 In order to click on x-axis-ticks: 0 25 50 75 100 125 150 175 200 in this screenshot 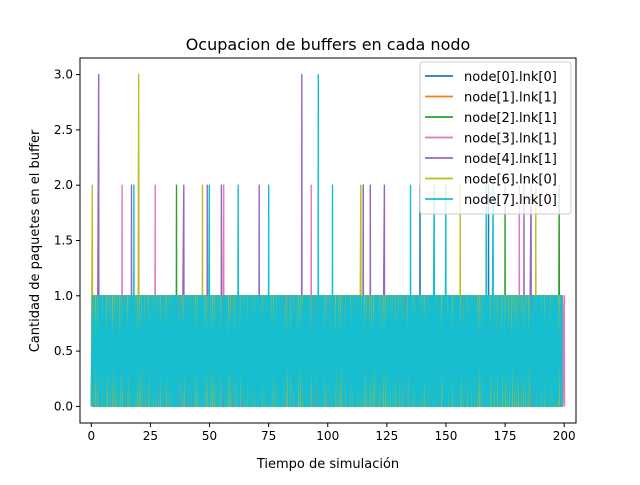, I will do `click(332, 433)`.